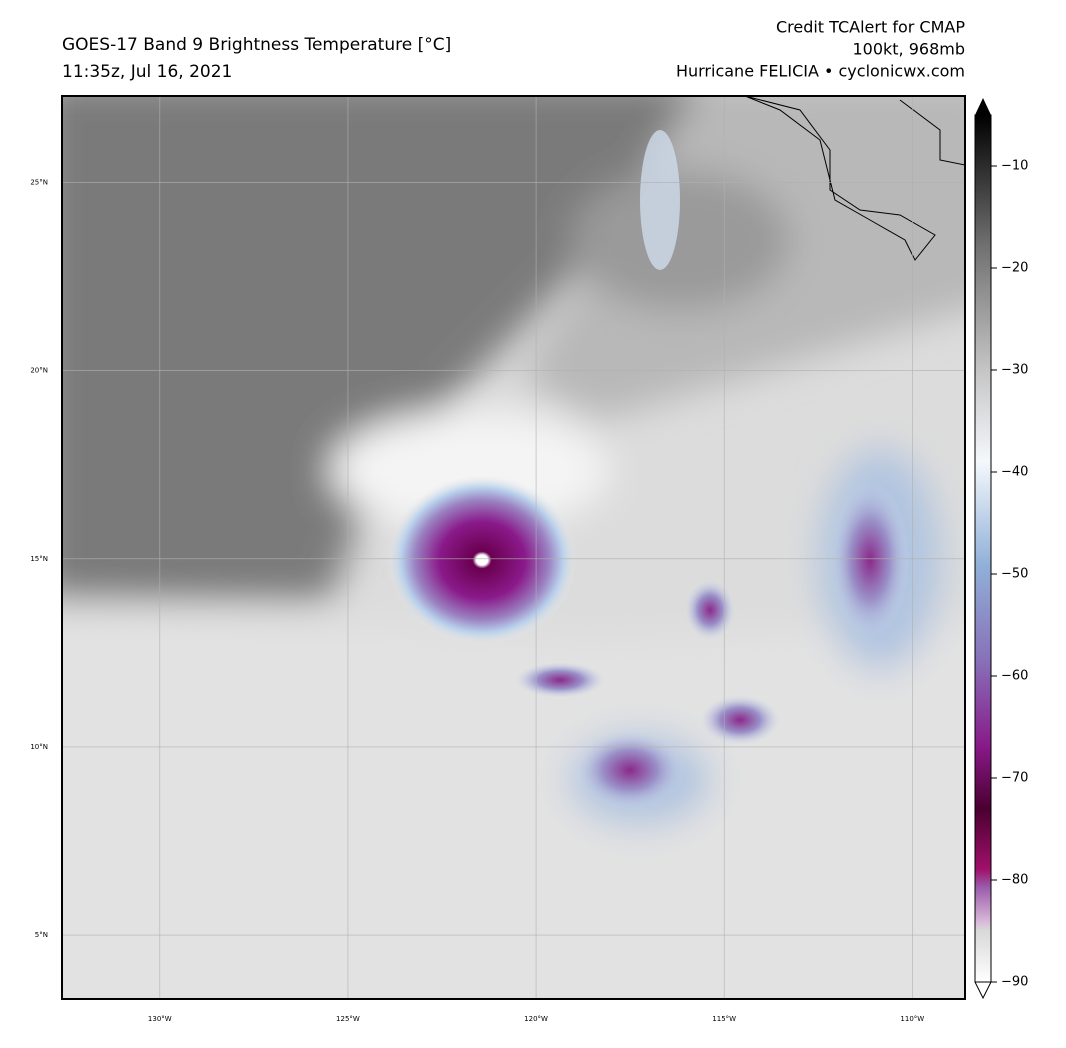 The height and width of the screenshot is (1048, 1066). What do you see at coordinates (536, 1019) in the screenshot?
I see `lon-label: 120°W` at bounding box center [536, 1019].